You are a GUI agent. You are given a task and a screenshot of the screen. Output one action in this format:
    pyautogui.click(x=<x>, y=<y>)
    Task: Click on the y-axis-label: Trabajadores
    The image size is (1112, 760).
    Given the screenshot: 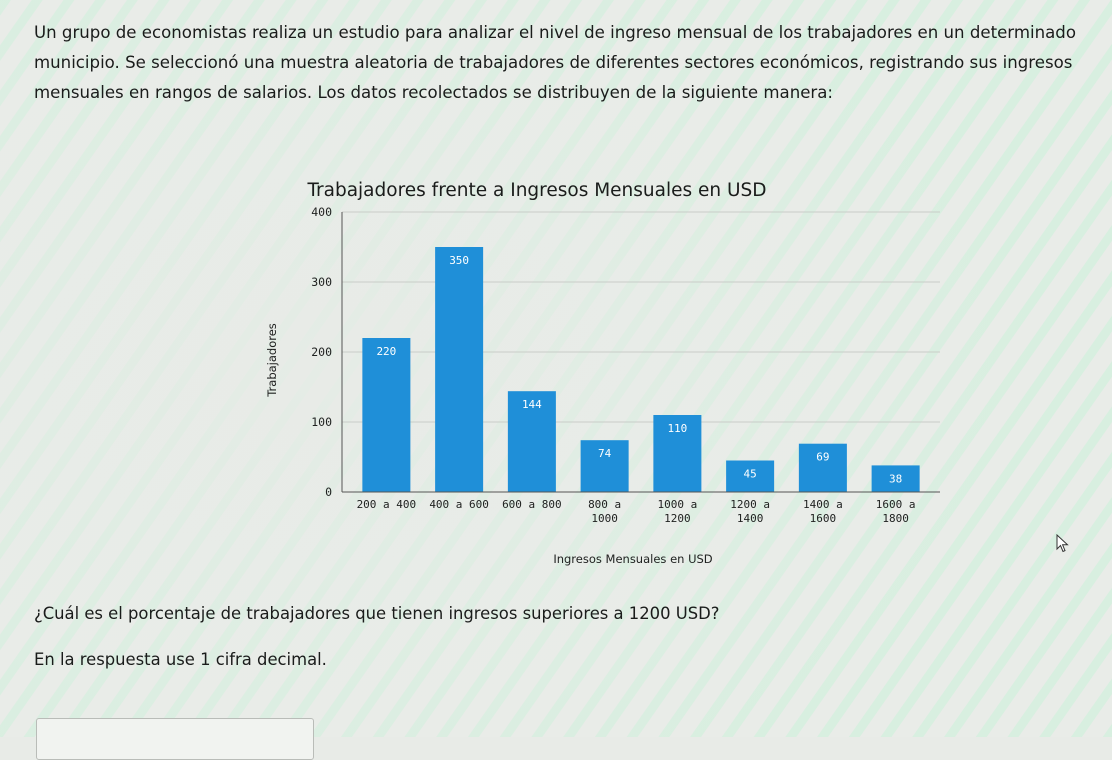 What is the action you would take?
    pyautogui.click(x=272, y=360)
    